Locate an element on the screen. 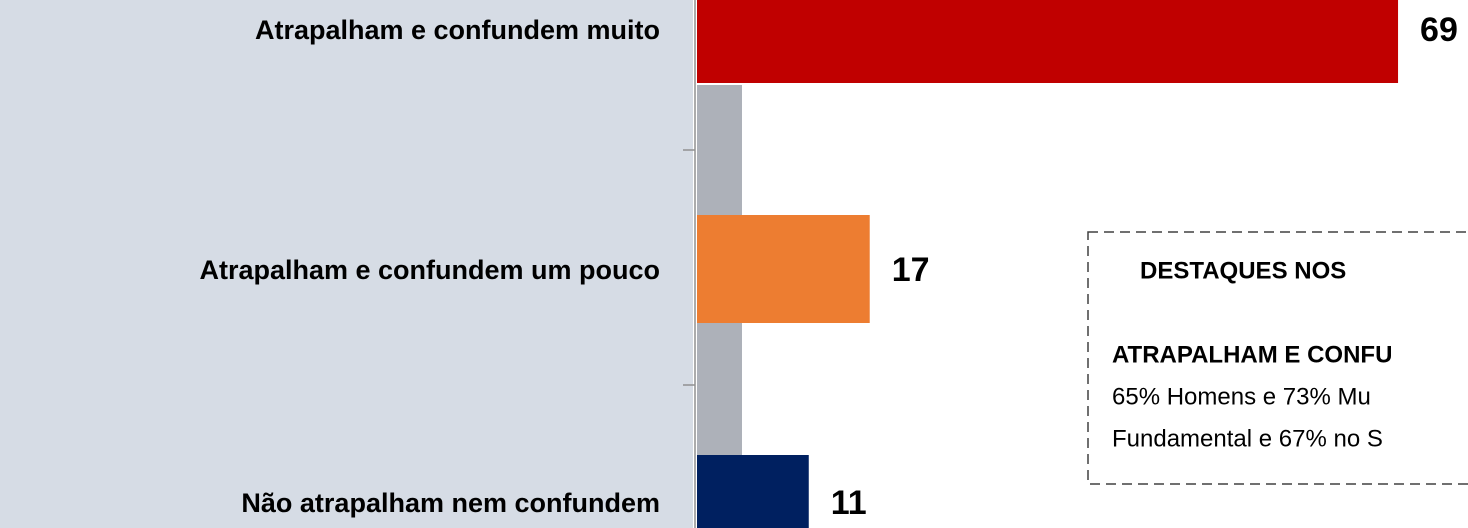 This screenshot has height=528, width=1468. category-label: Não atrapalham nem confundem is located at coordinates (450, 503).